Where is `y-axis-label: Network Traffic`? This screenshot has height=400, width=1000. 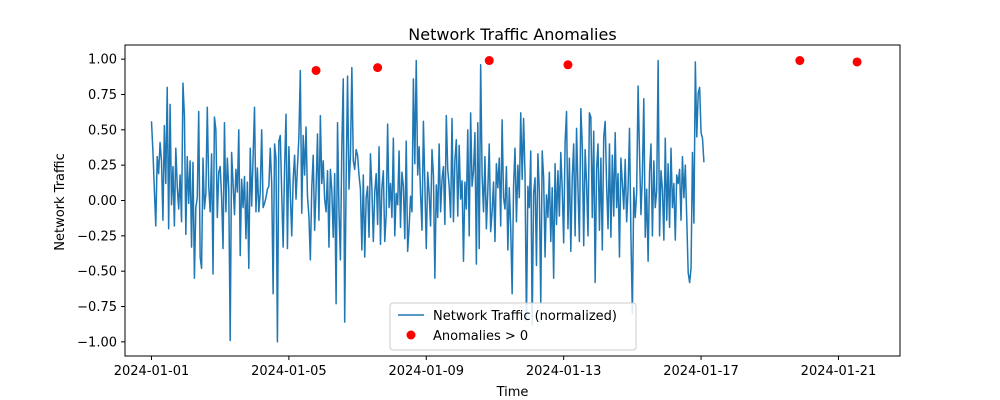 y-axis-label: Network Traffic is located at coordinates (60, 201).